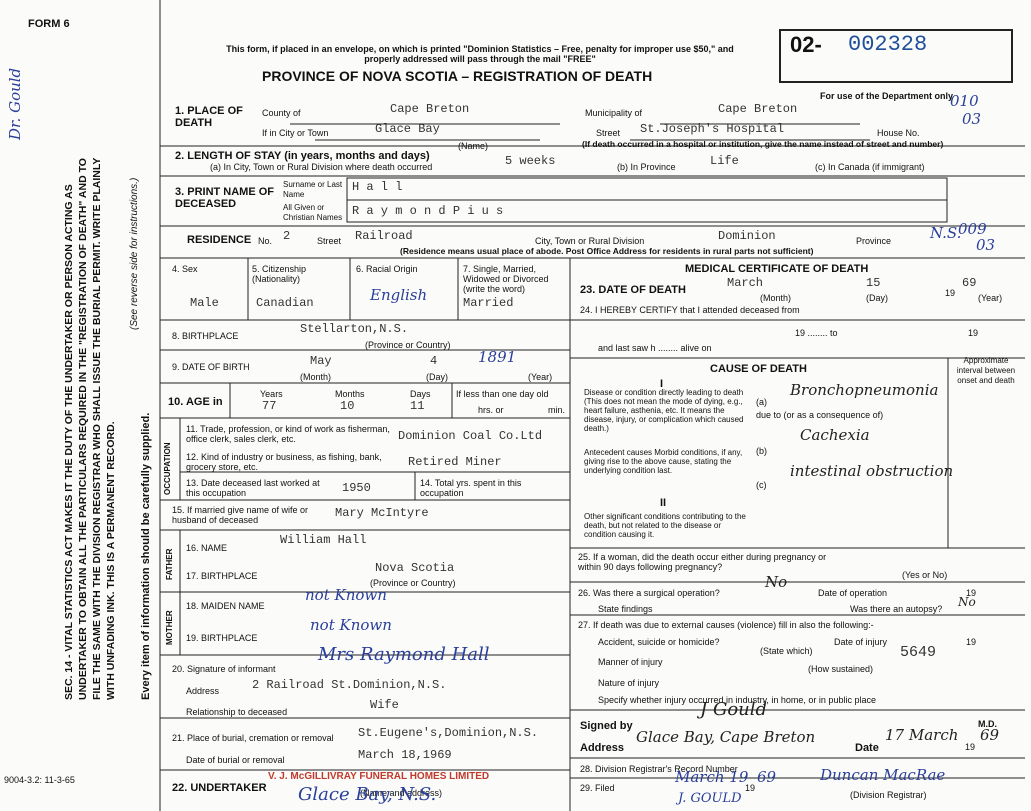 Image resolution: width=1031 pixels, height=811 pixels. What do you see at coordinates (972, 229) in the screenshot?
I see `department-codes: 009` at bounding box center [972, 229].